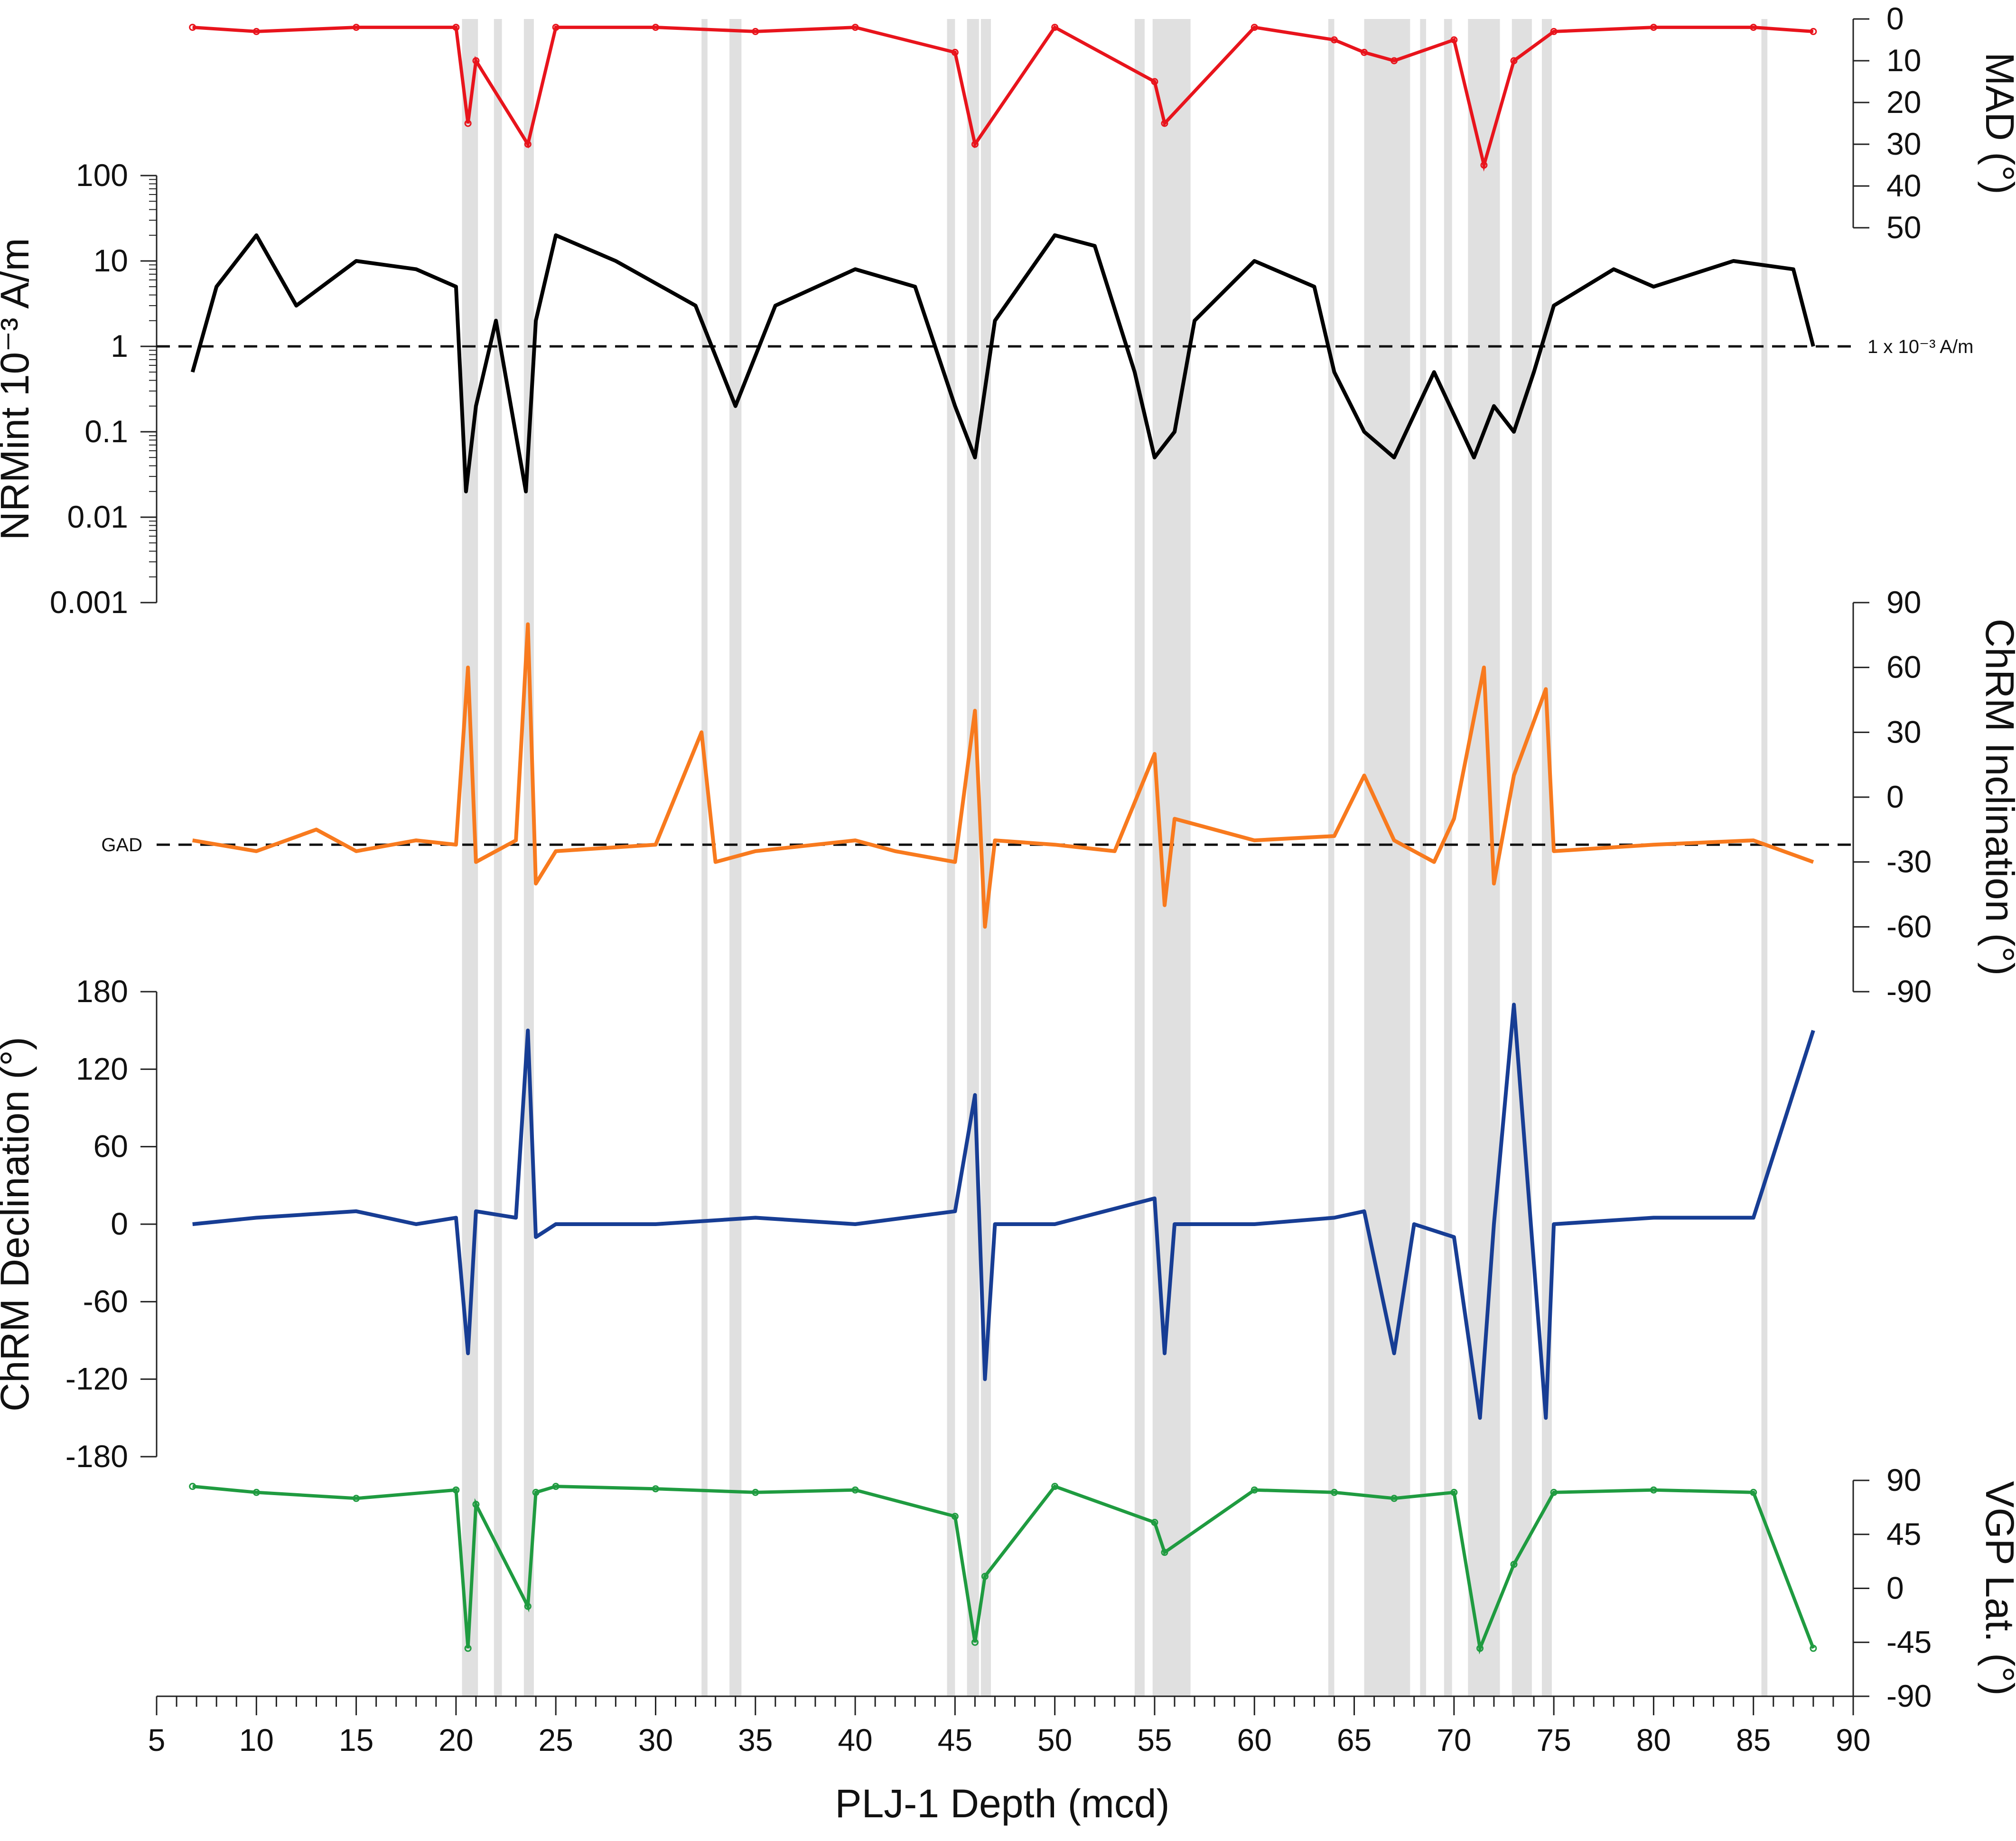 The image size is (2016, 1841). I want to click on dec-tick-label-5: -120, so click(96, 1378).